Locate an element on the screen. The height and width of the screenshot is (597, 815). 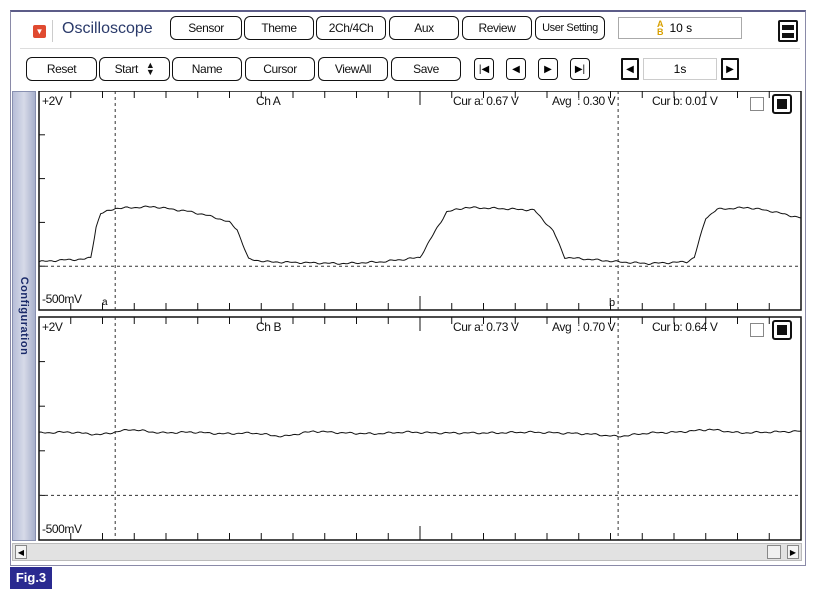
skip-end-icon: ▶| is located at coordinates (580, 69).